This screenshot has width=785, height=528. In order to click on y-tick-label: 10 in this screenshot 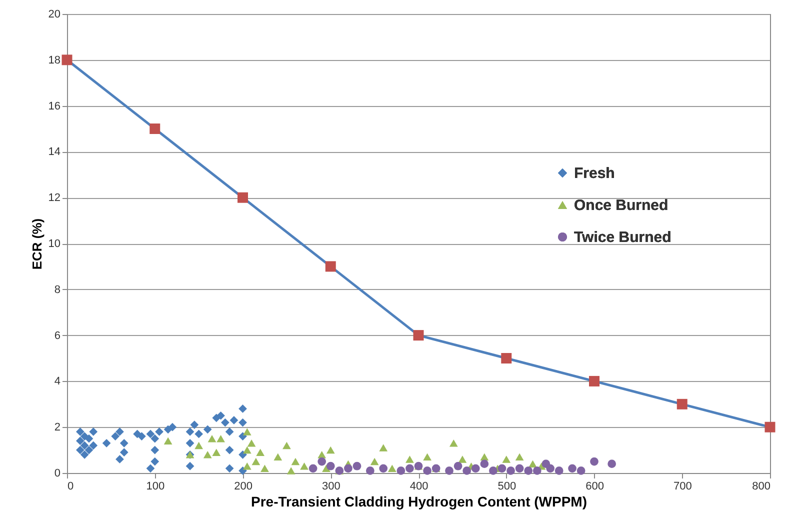, I will do `click(54, 244)`.